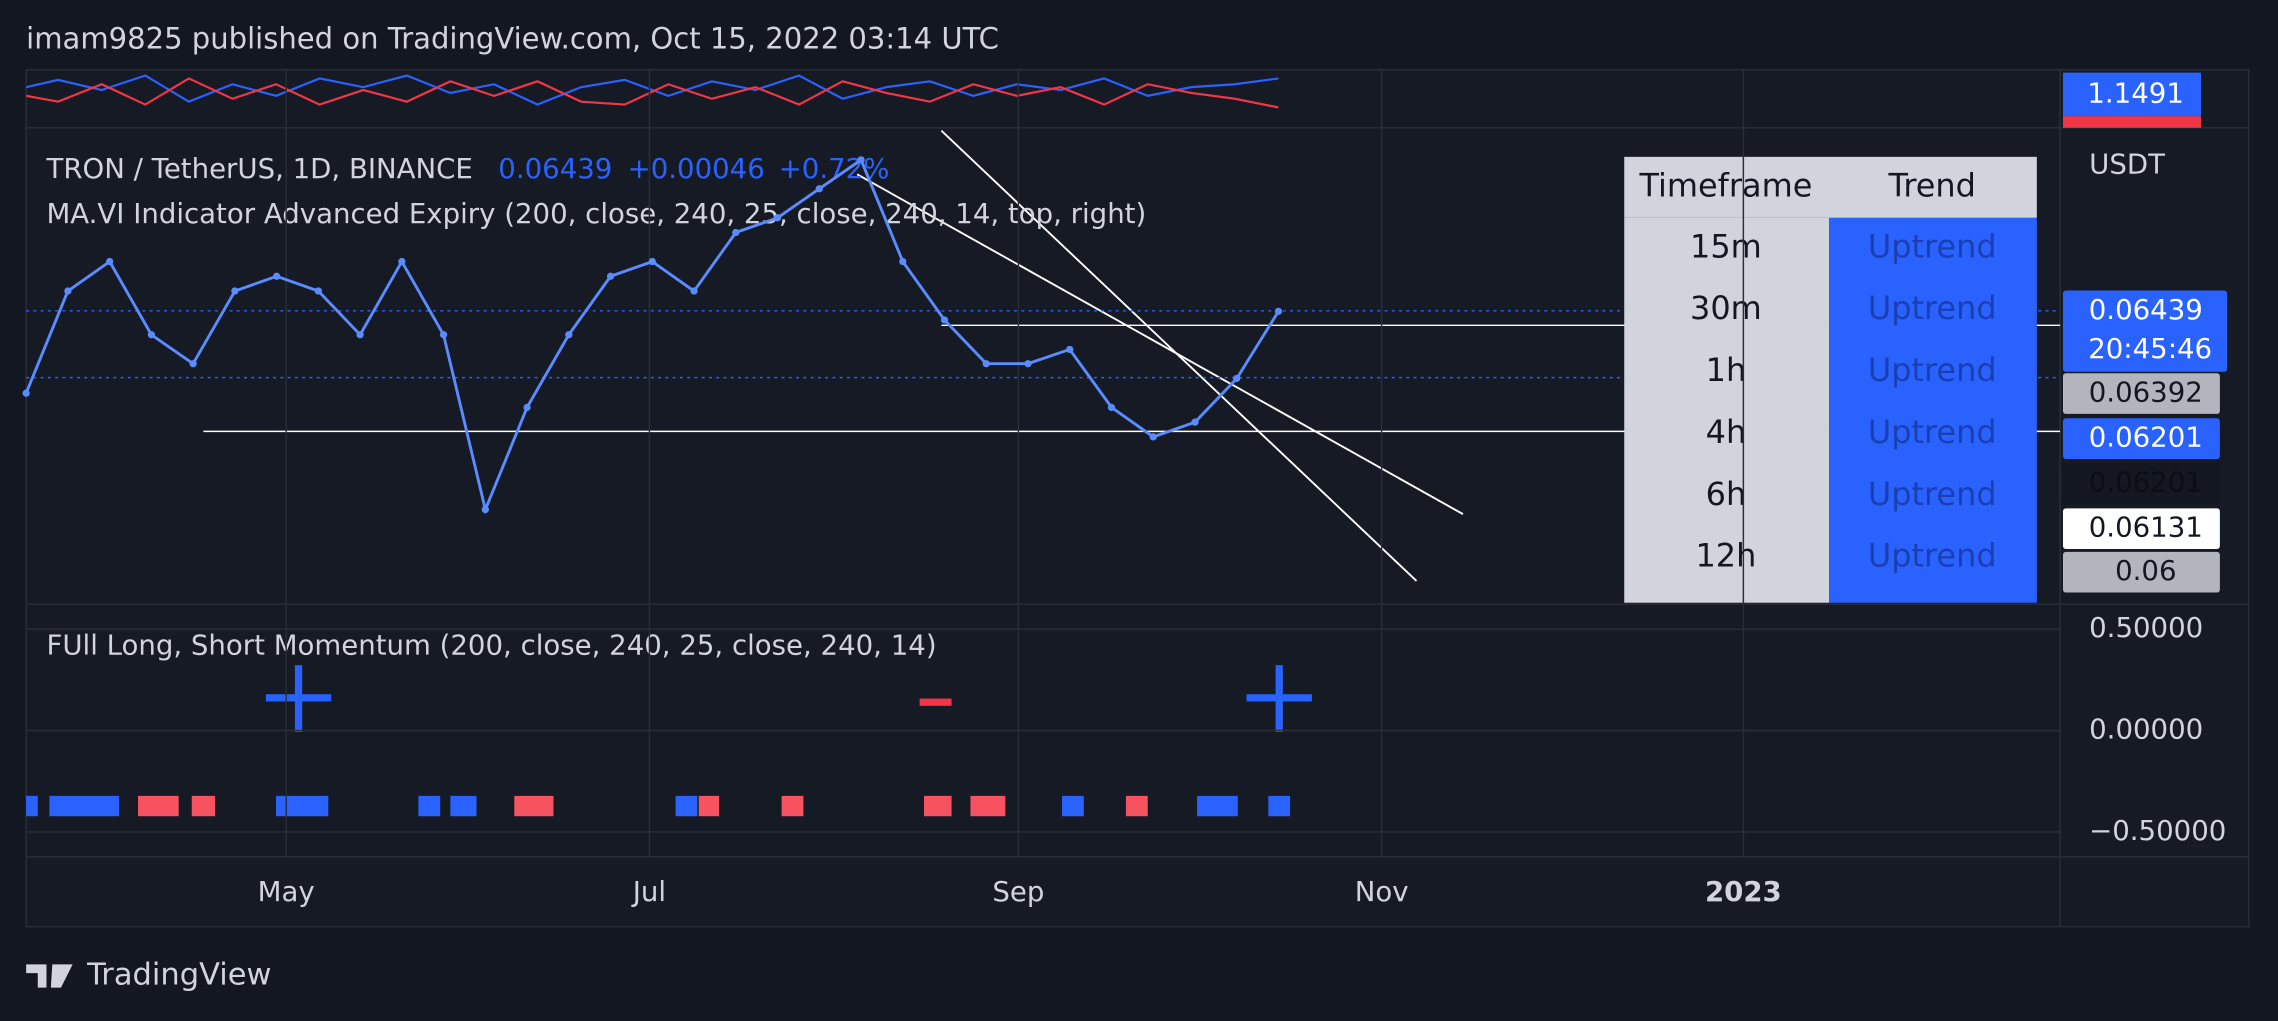 The height and width of the screenshot is (1021, 2278). Describe the element at coordinates (2127, 164) in the screenshot. I see `currency: USDT` at that location.